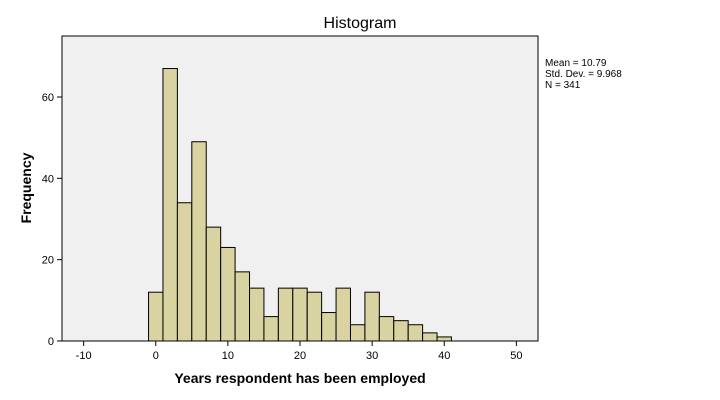 Image resolution: width=720 pixels, height=400 pixels. I want to click on x-tick-label: 10, so click(228, 356).